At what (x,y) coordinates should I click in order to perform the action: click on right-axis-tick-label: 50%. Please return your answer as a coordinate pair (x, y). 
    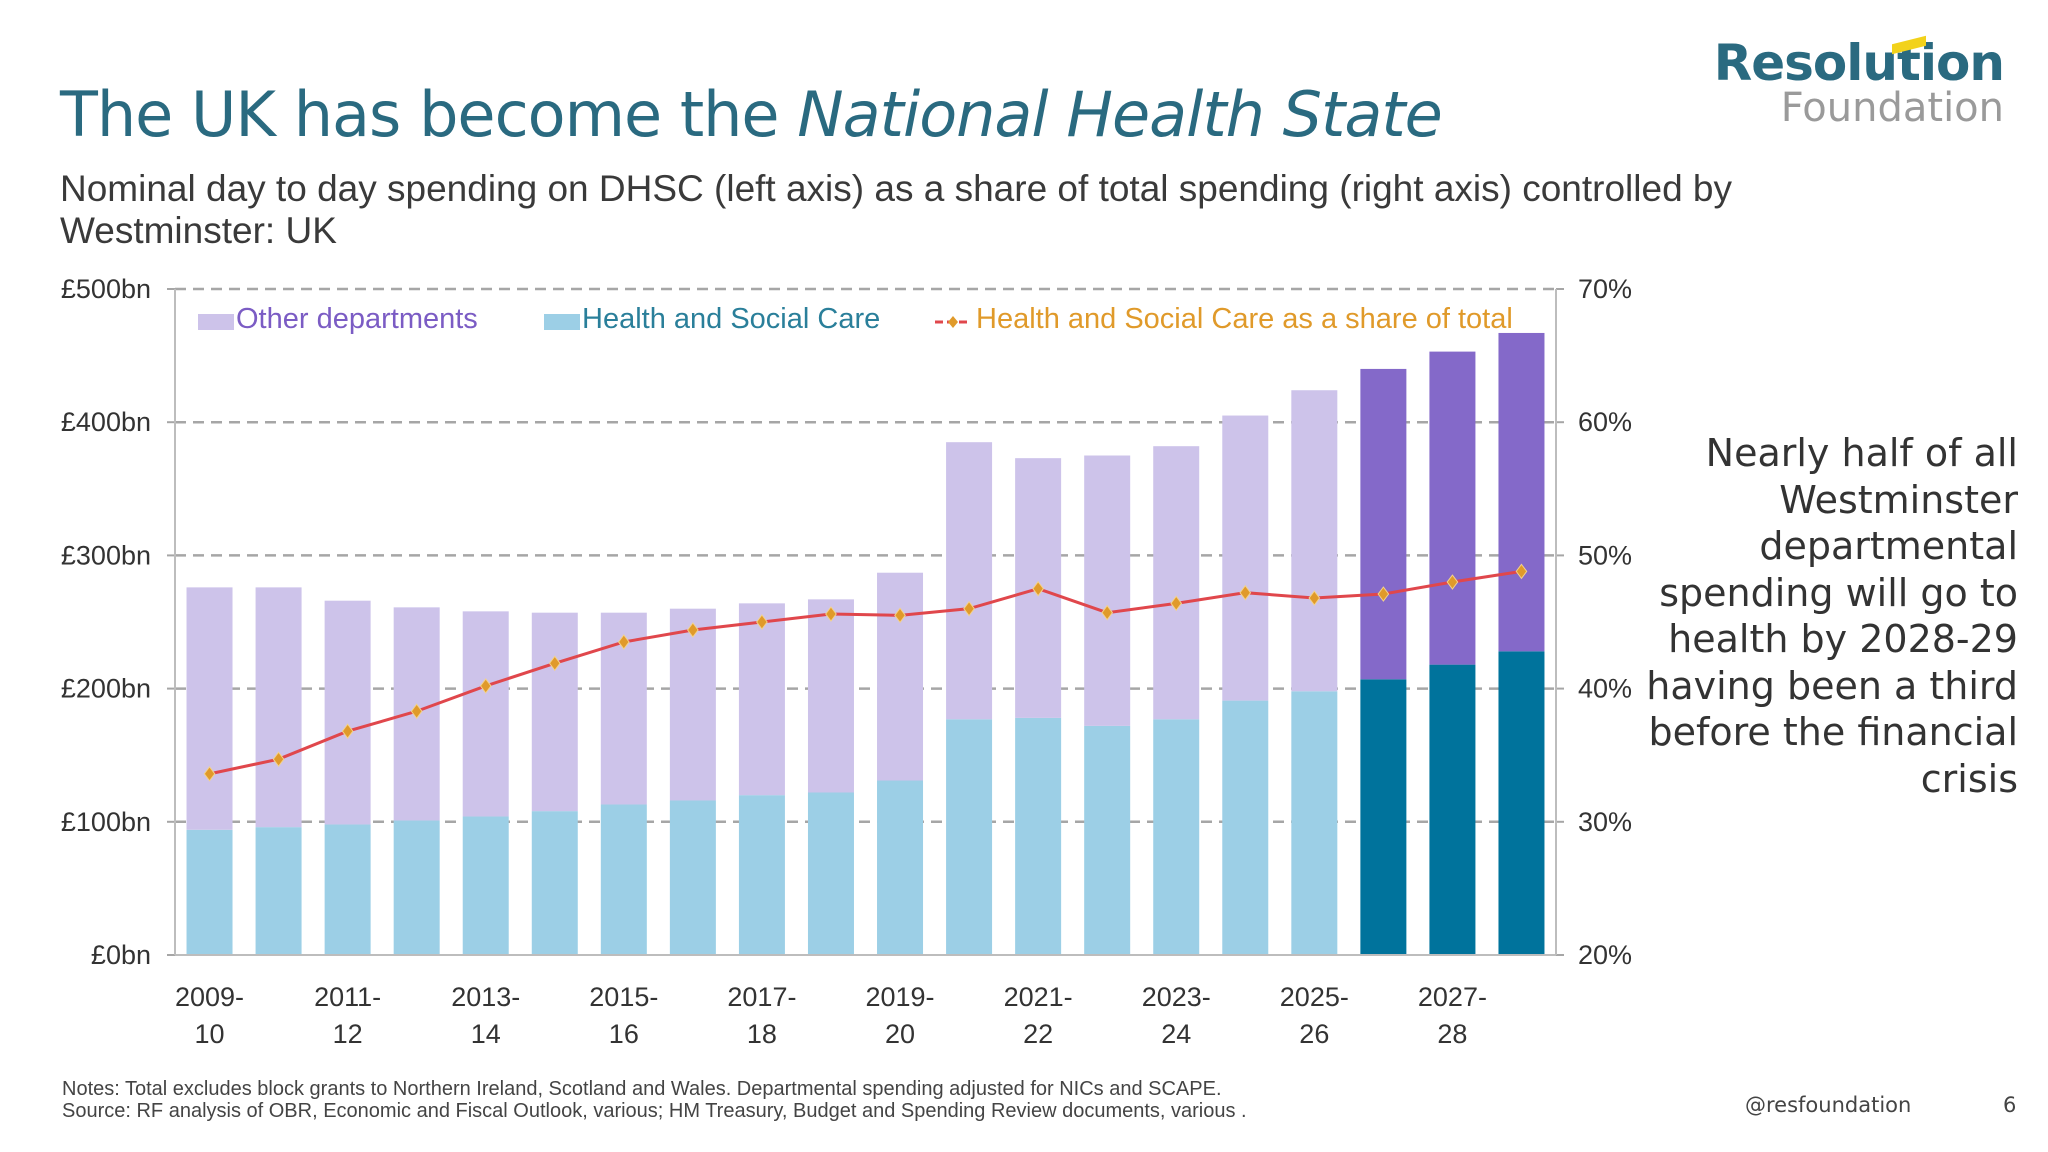
    Looking at the image, I should click on (1605, 555).